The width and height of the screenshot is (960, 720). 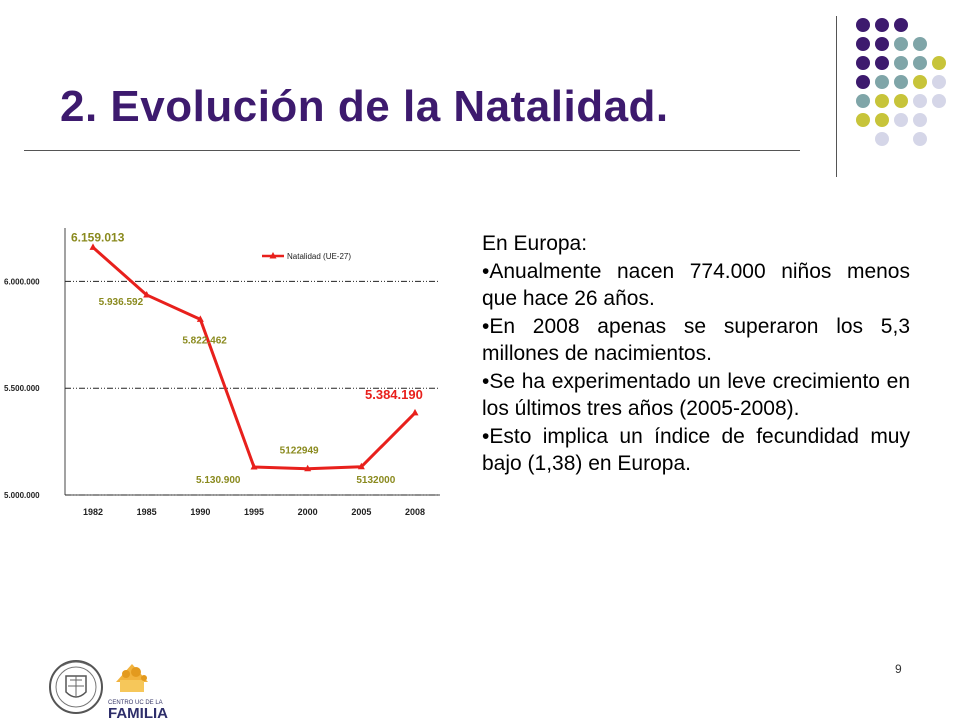 I want to click on chart-x-tick-labels: 1982 1985 1990 1995 2000 2005 2008, so click(x=254, y=512).